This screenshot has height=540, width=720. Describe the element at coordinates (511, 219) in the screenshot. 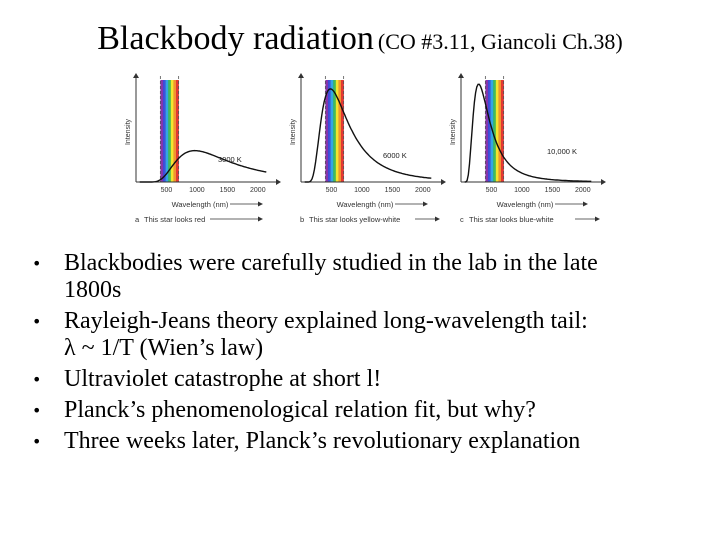

I see `panel-caption: This star looks blue-white` at that location.